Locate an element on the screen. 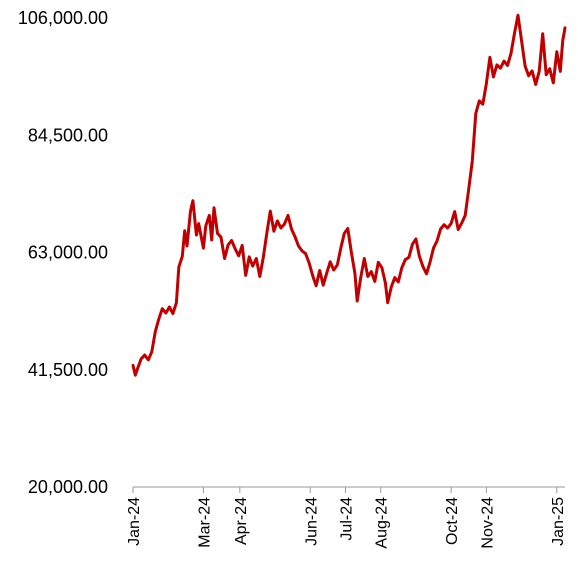 The image size is (578, 575). x-tick-label: Jul-24 is located at coordinates (346, 519).